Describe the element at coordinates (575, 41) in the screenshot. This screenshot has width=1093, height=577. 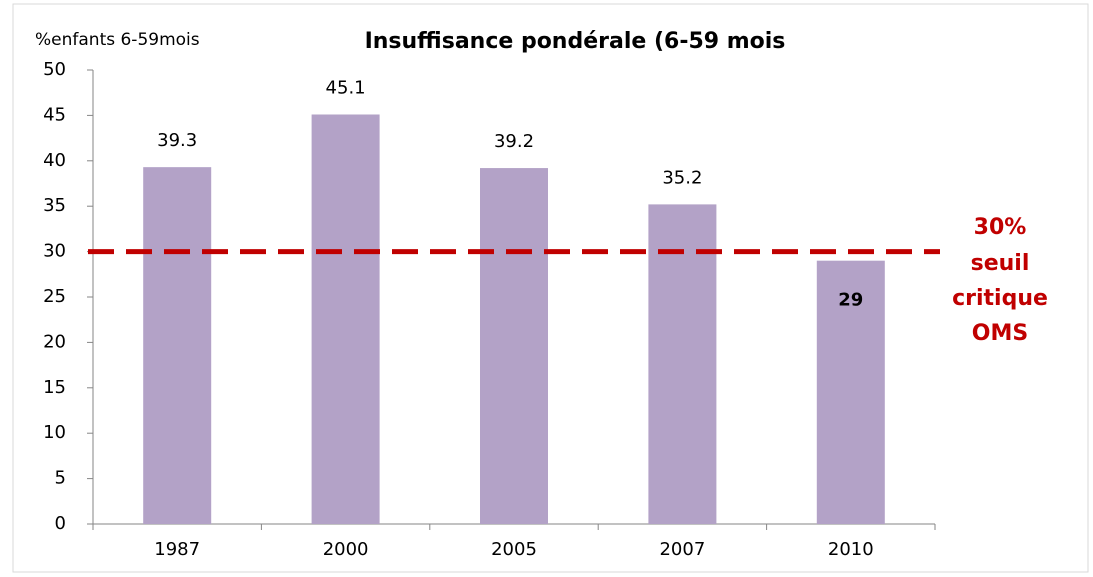
I see `chart-title: Insuffisance pondérale (6-59 mois` at that location.